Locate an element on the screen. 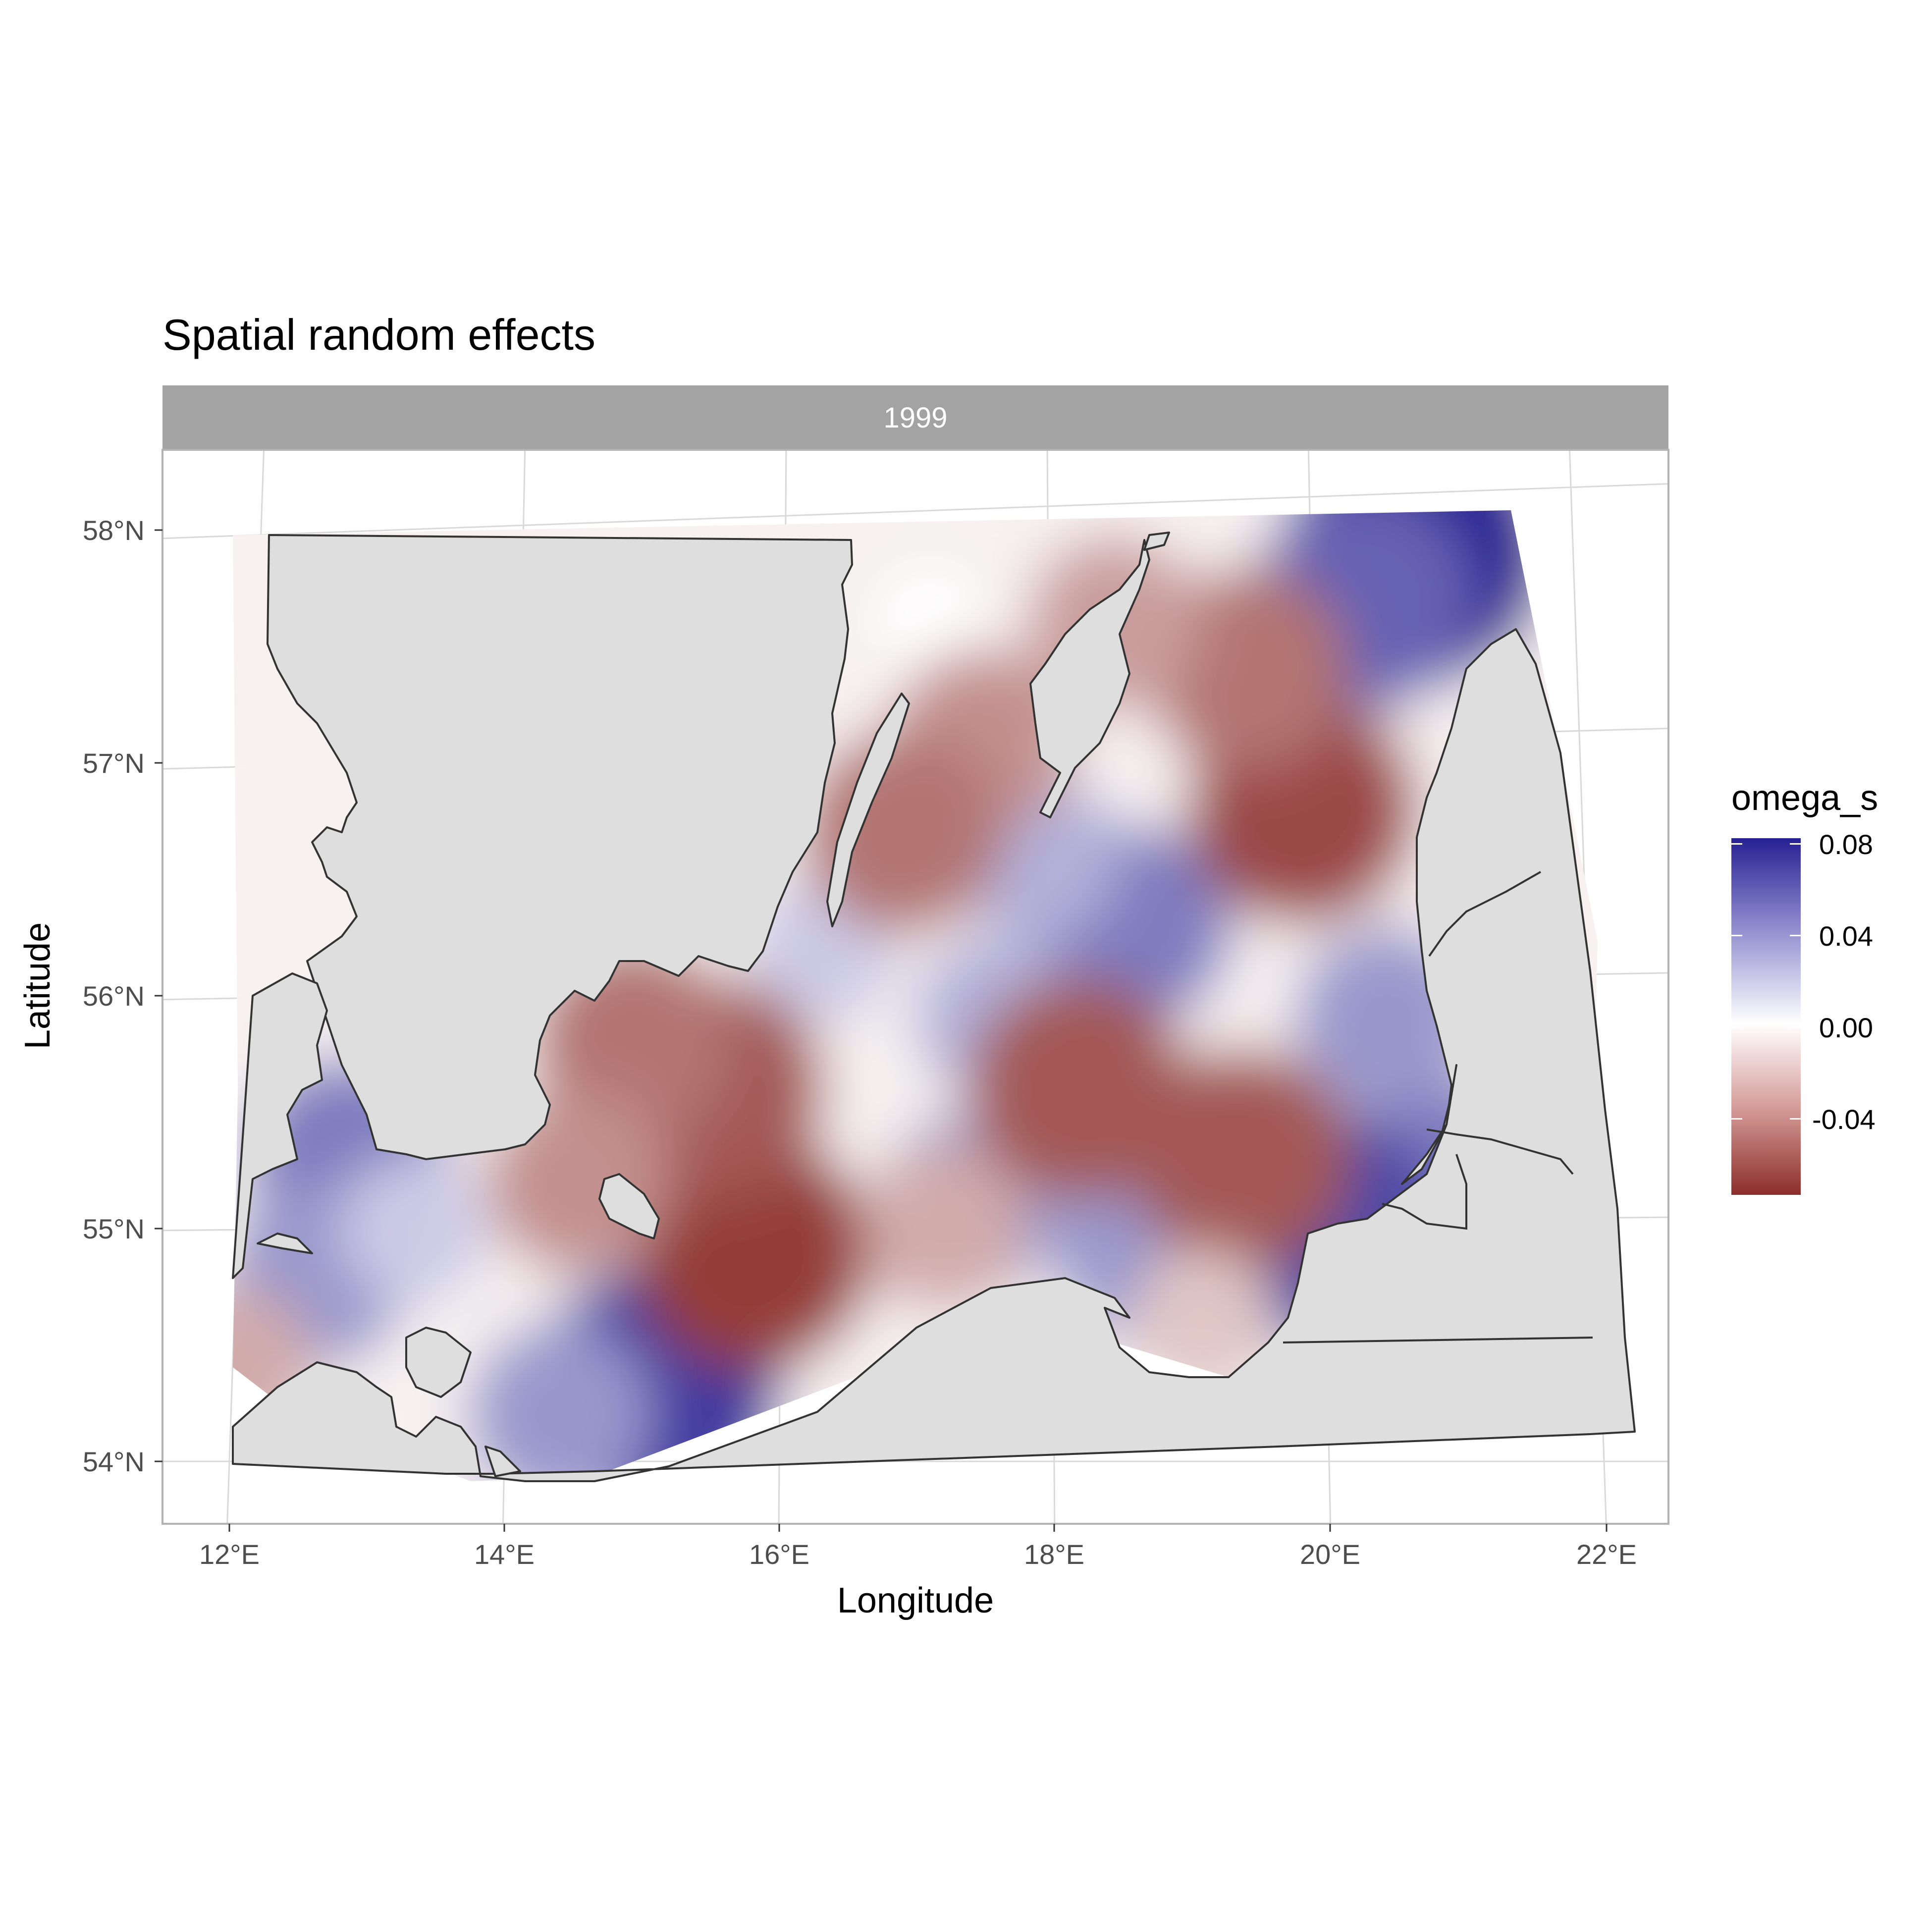 This screenshot has height=1932, width=1932. legend-label: -0.04 is located at coordinates (1844, 1120).